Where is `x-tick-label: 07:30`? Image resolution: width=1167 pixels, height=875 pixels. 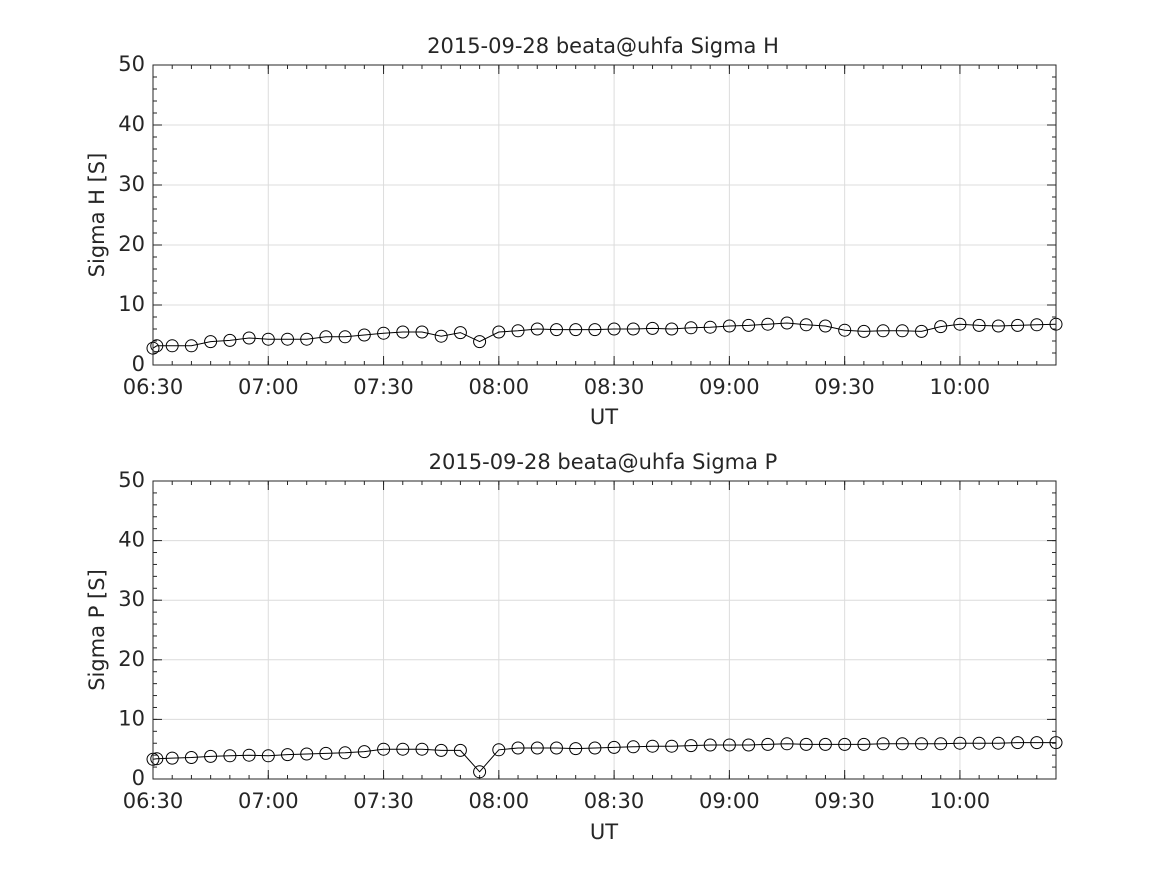
x-tick-label: 07:30 is located at coordinates (383, 801).